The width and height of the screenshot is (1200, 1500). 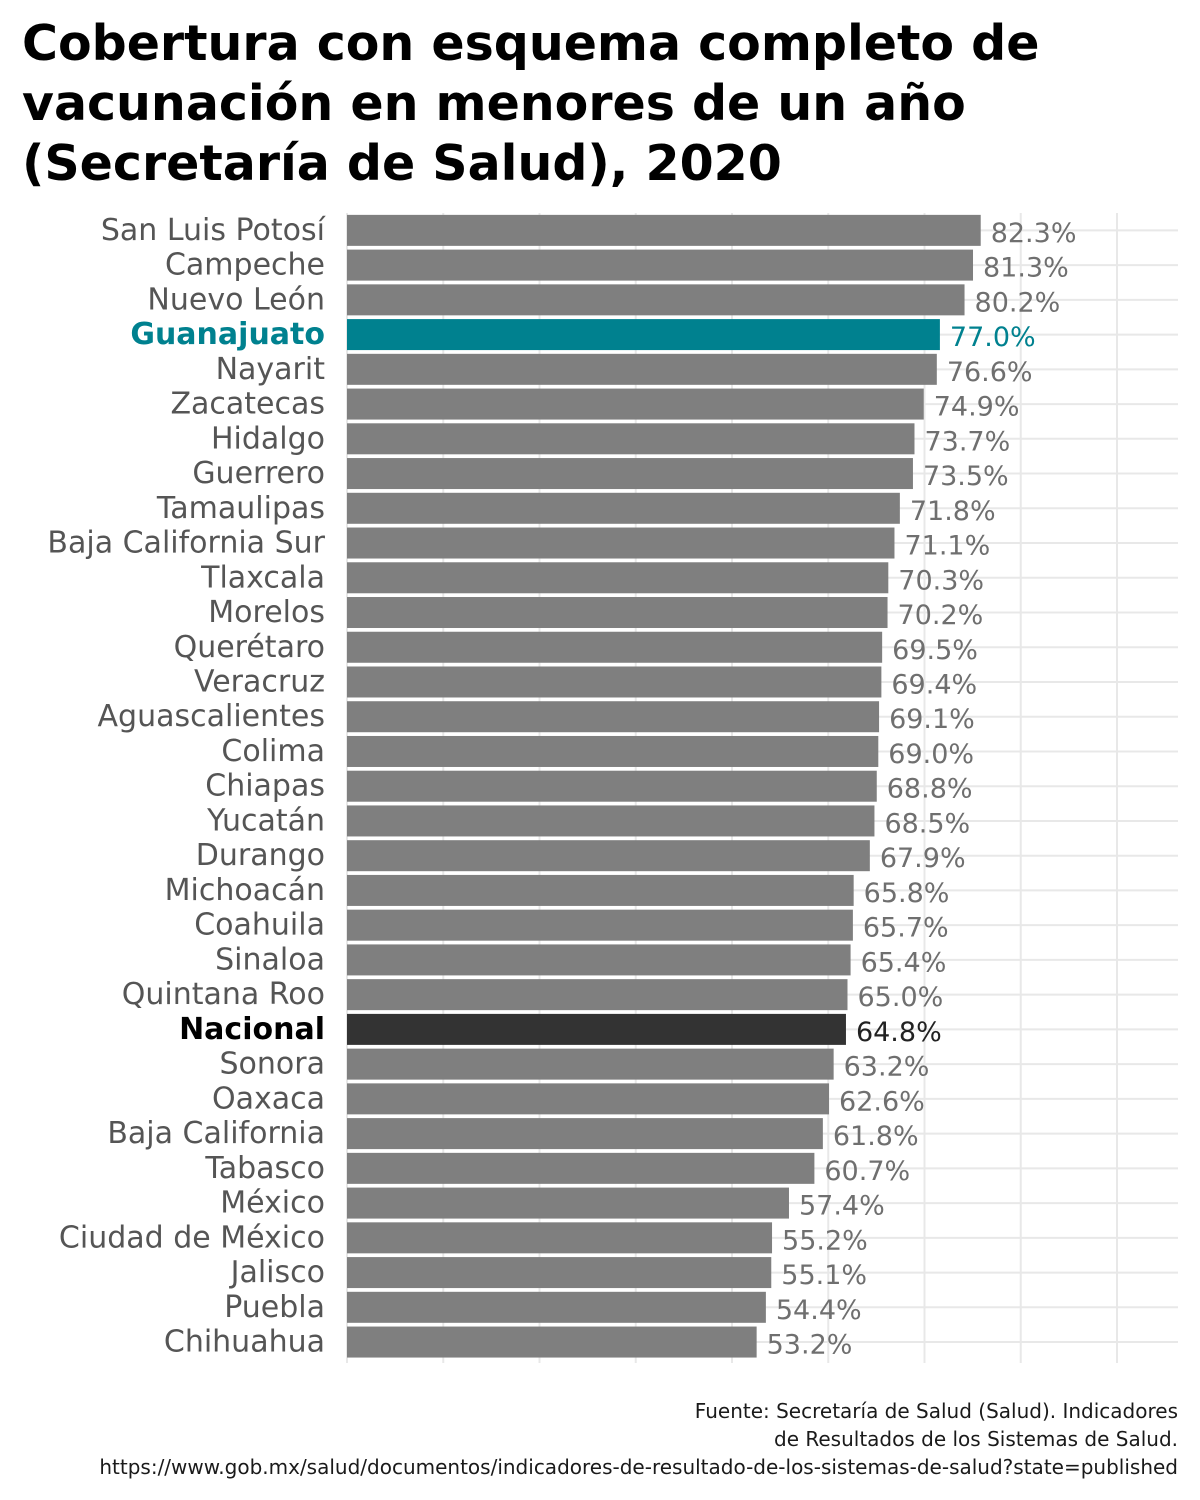 I want to click on value-label: 69.1%, so click(x=932, y=719).